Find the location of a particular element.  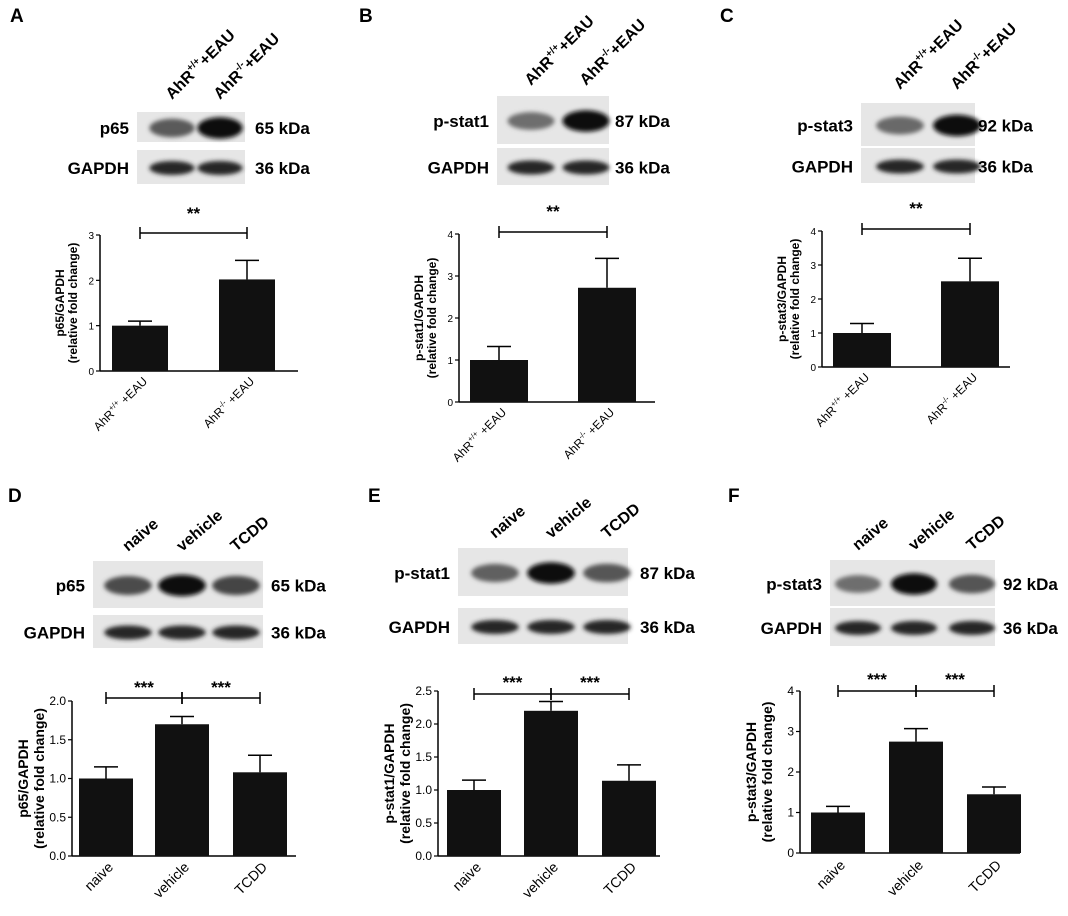

significance-bracket: *** is located at coordinates (221, 691).